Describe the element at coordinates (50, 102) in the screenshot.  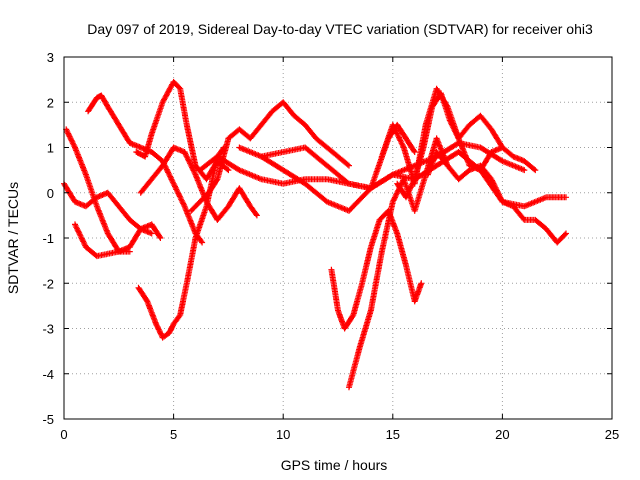
I see `y-tick-label: 2` at that location.